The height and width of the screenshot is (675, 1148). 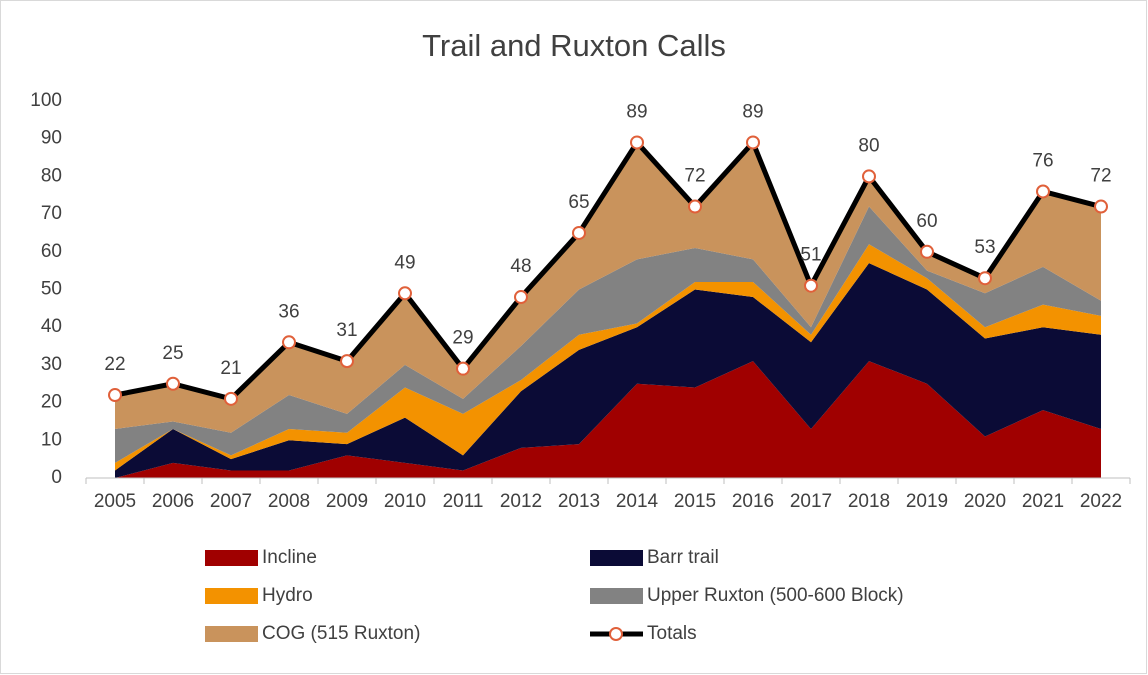 What do you see at coordinates (346, 330) in the screenshot?
I see `data-label: 31` at bounding box center [346, 330].